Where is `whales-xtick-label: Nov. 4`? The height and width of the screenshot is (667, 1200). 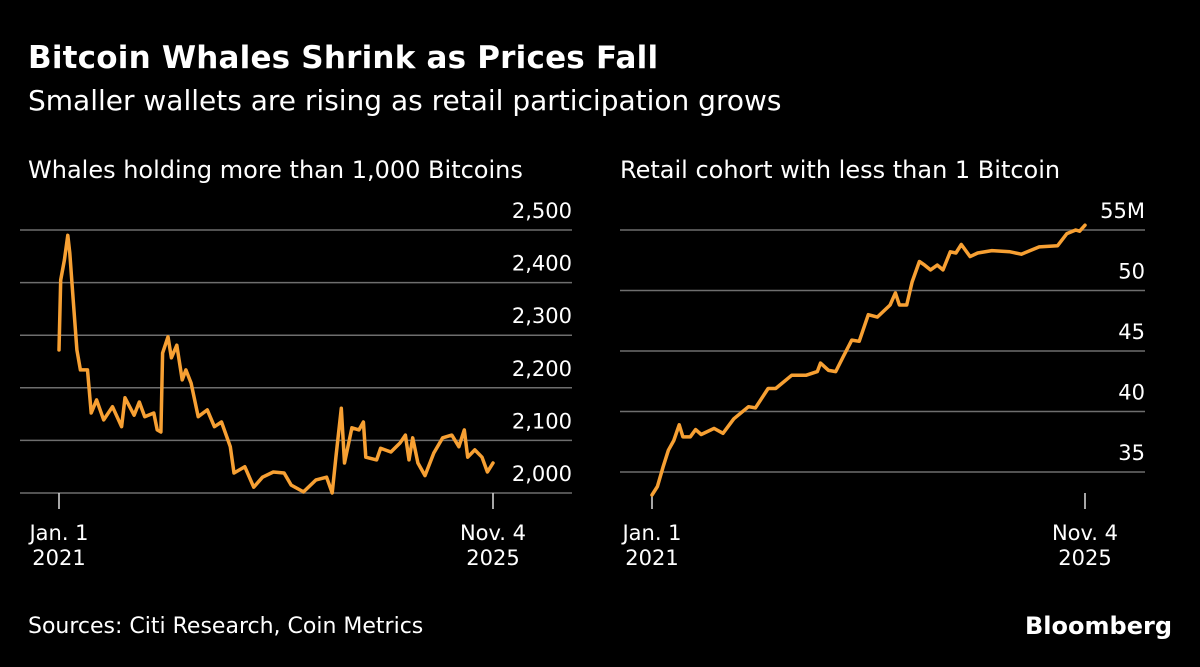
whales-xtick-label: Nov. 4 is located at coordinates (493, 533).